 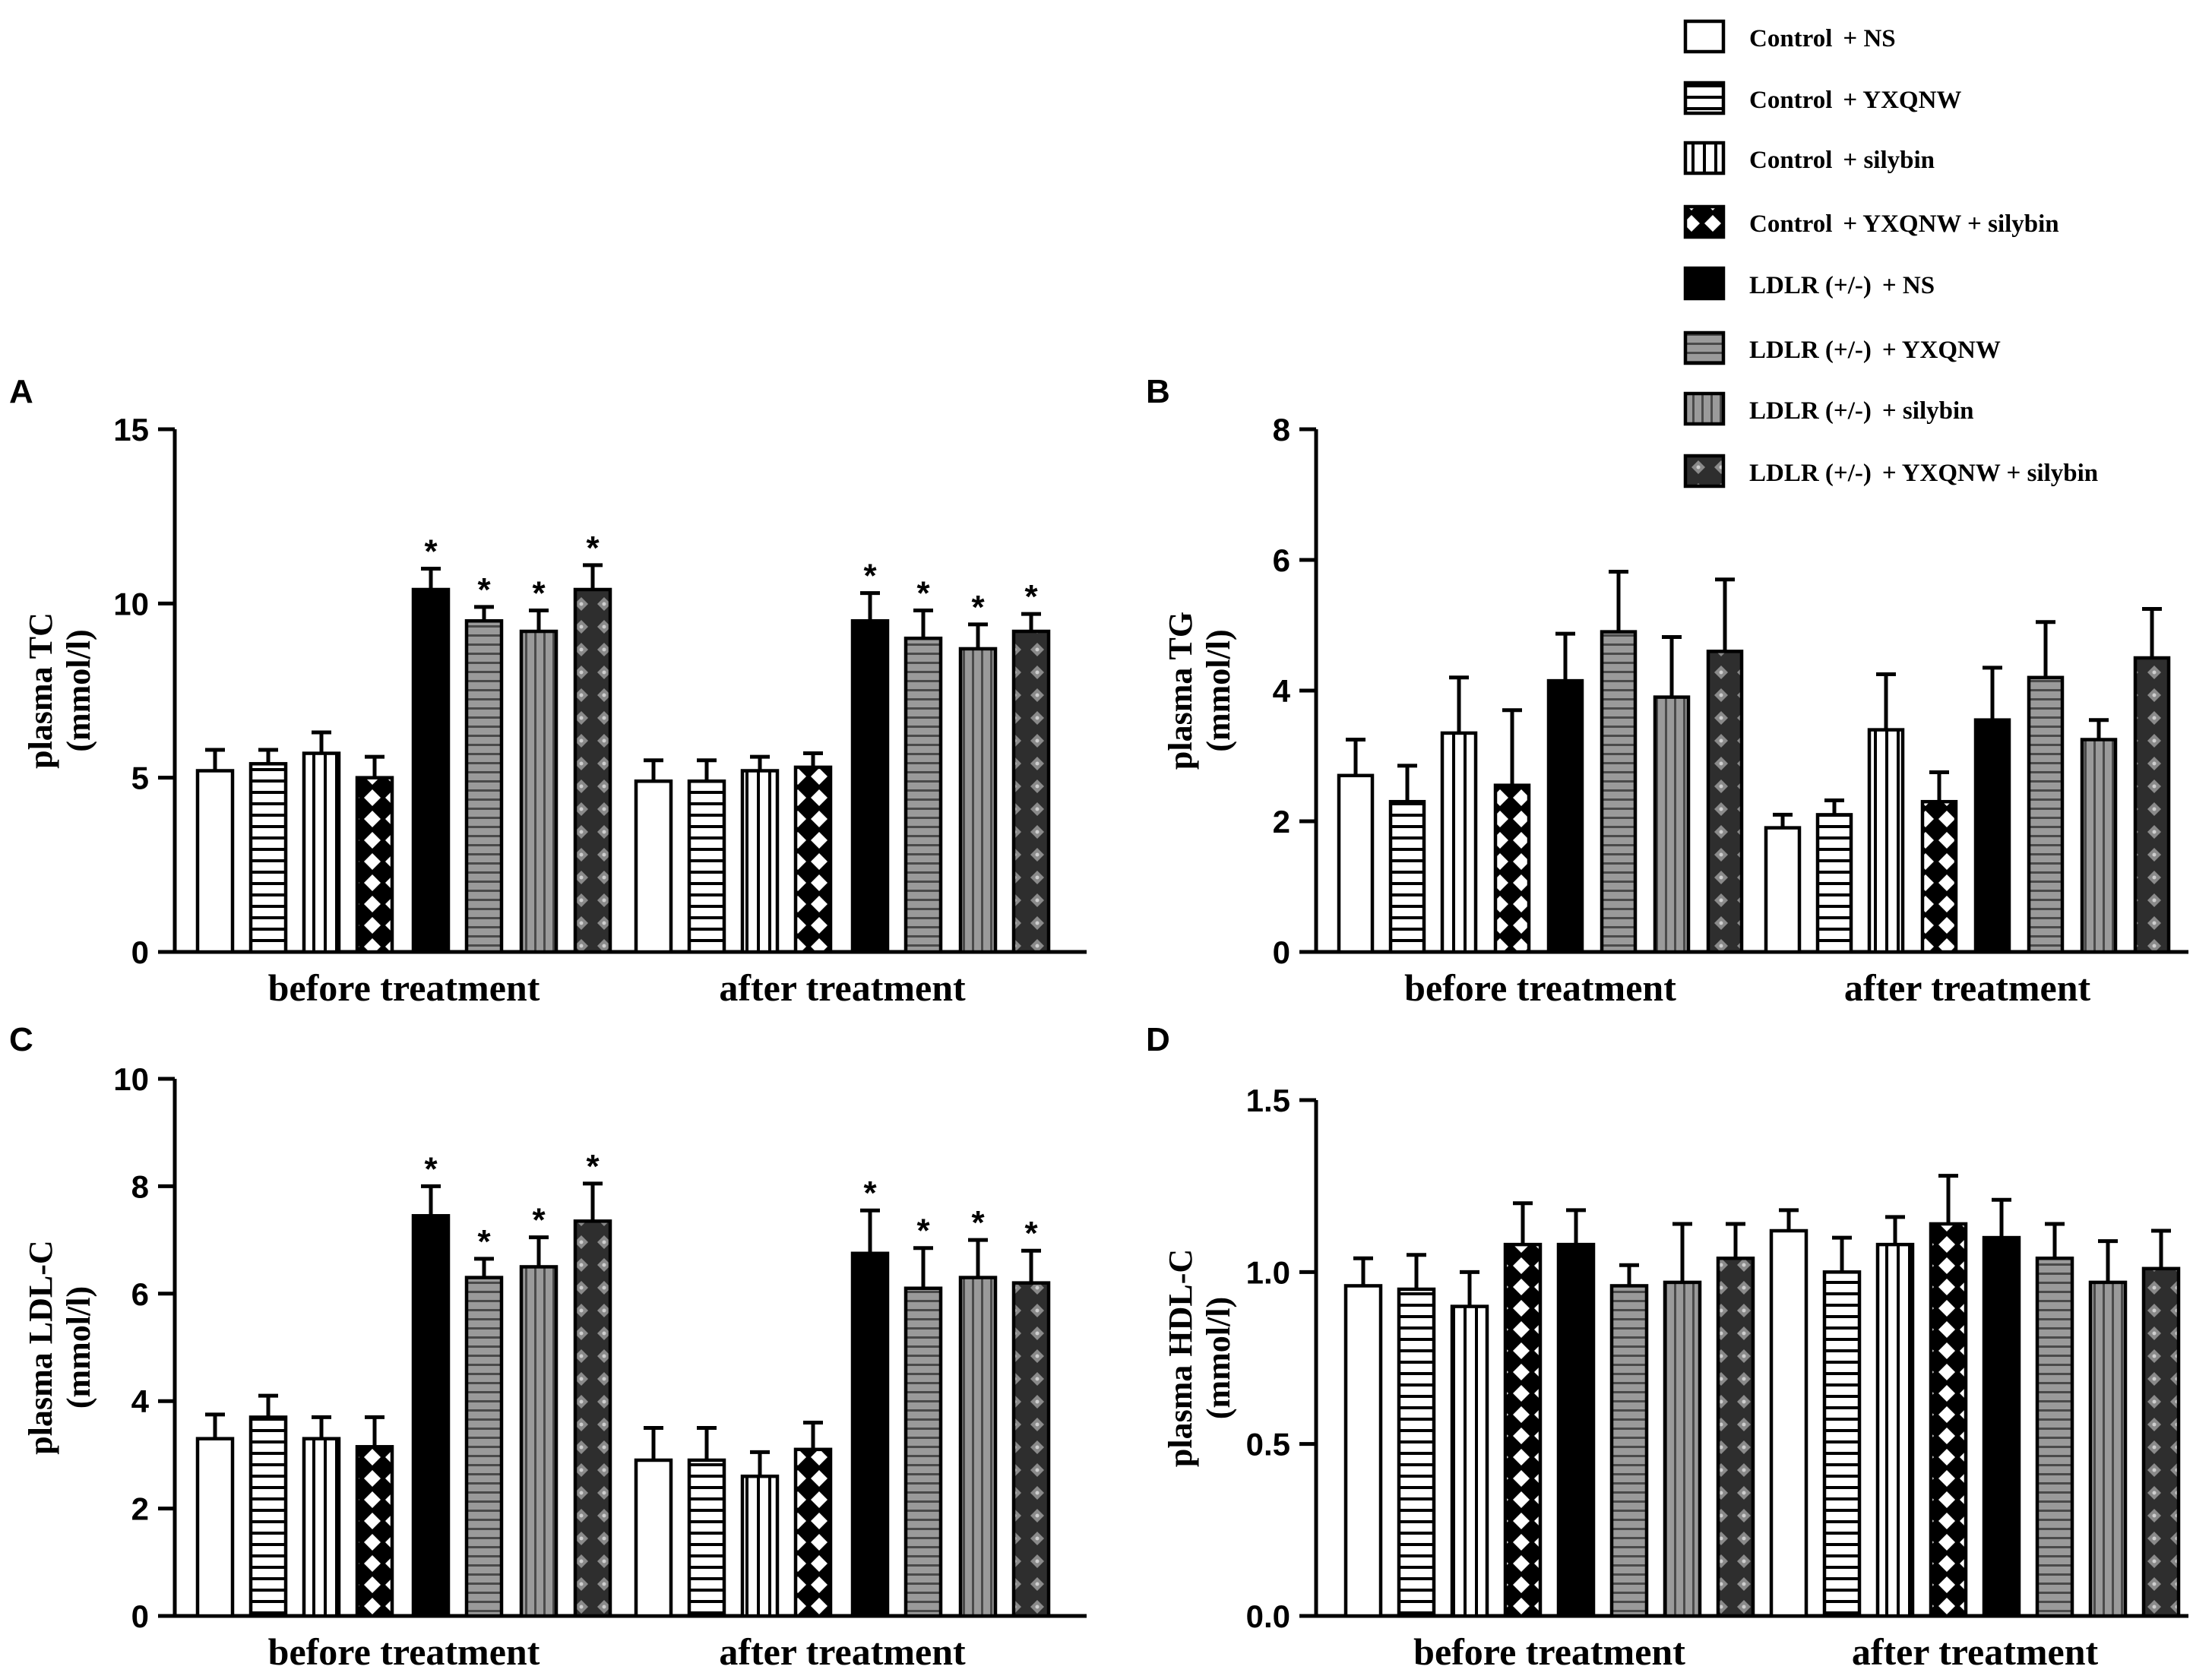 What do you see at coordinates (1268, 1616) in the screenshot?
I see `y-tick-label: 0.0` at bounding box center [1268, 1616].